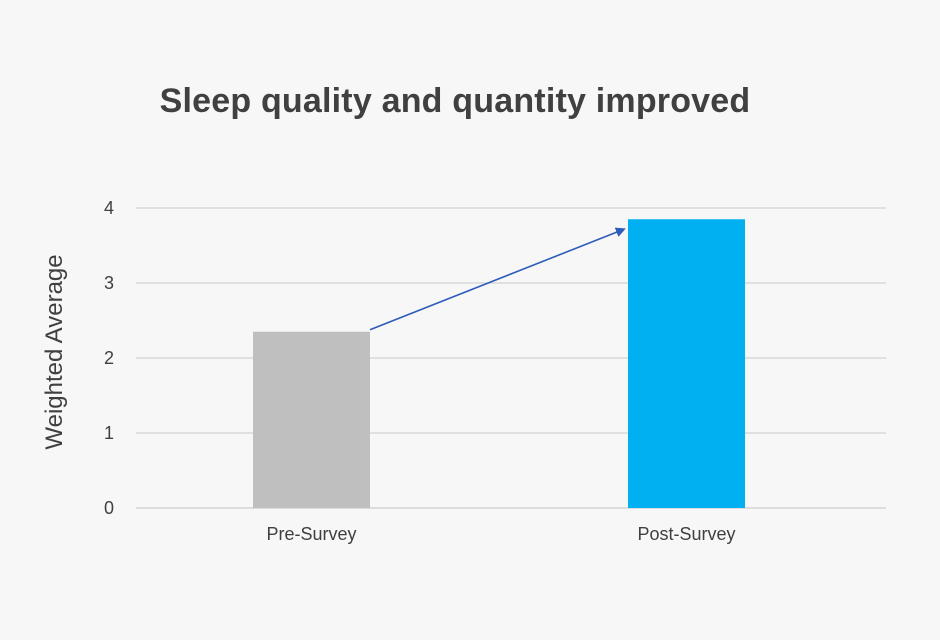 The image size is (940, 640). What do you see at coordinates (311, 419) in the screenshot?
I see `bar-pre-survey` at bounding box center [311, 419].